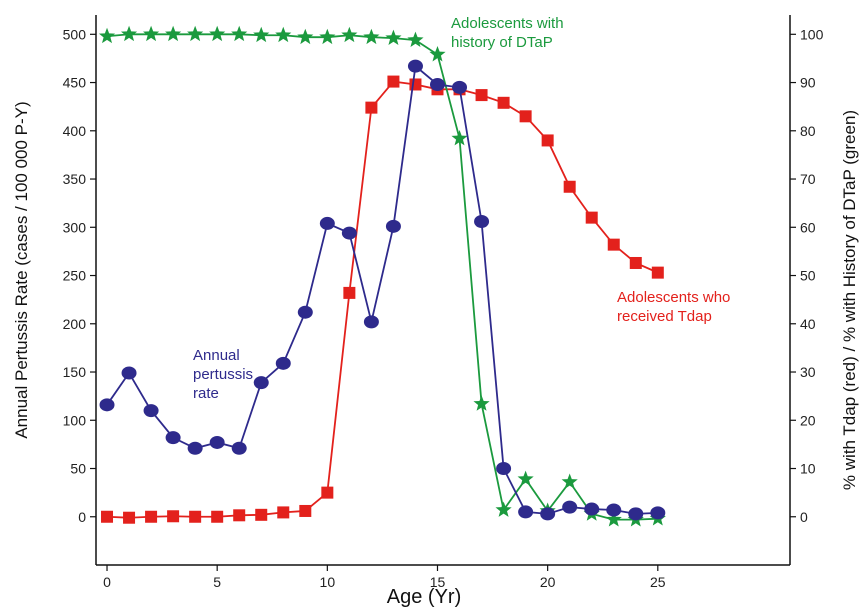  I want to click on y-right-tick-label: 80, so click(808, 131).